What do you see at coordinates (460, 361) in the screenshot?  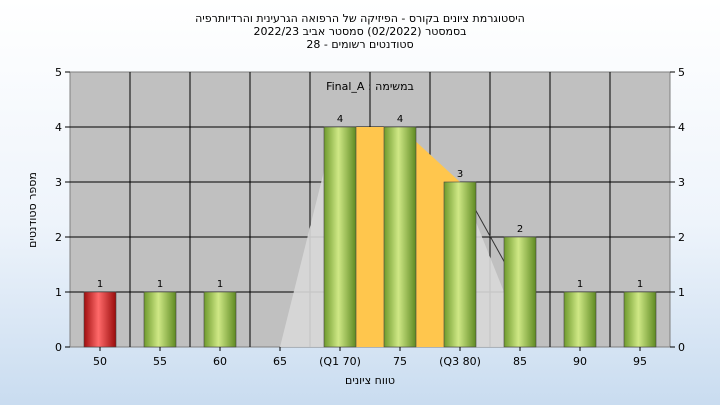 I see `x-tick-label: (Q3 80)` at bounding box center [460, 361].